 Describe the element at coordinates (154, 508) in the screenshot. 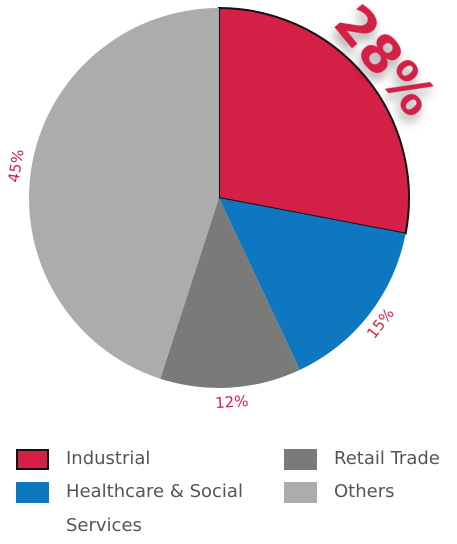

I see `legend-label: Healthcare & Social Services` at that location.